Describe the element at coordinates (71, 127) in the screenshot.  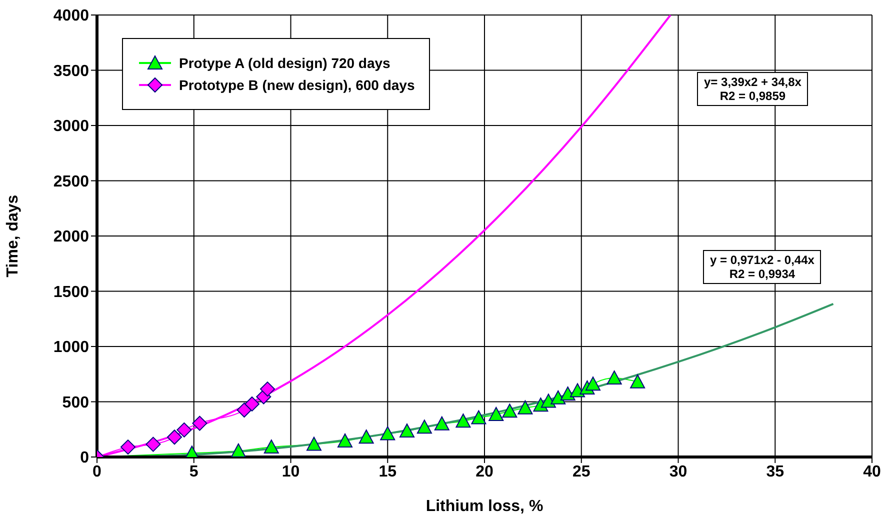
I see `y-tick-label: 3000` at that location.